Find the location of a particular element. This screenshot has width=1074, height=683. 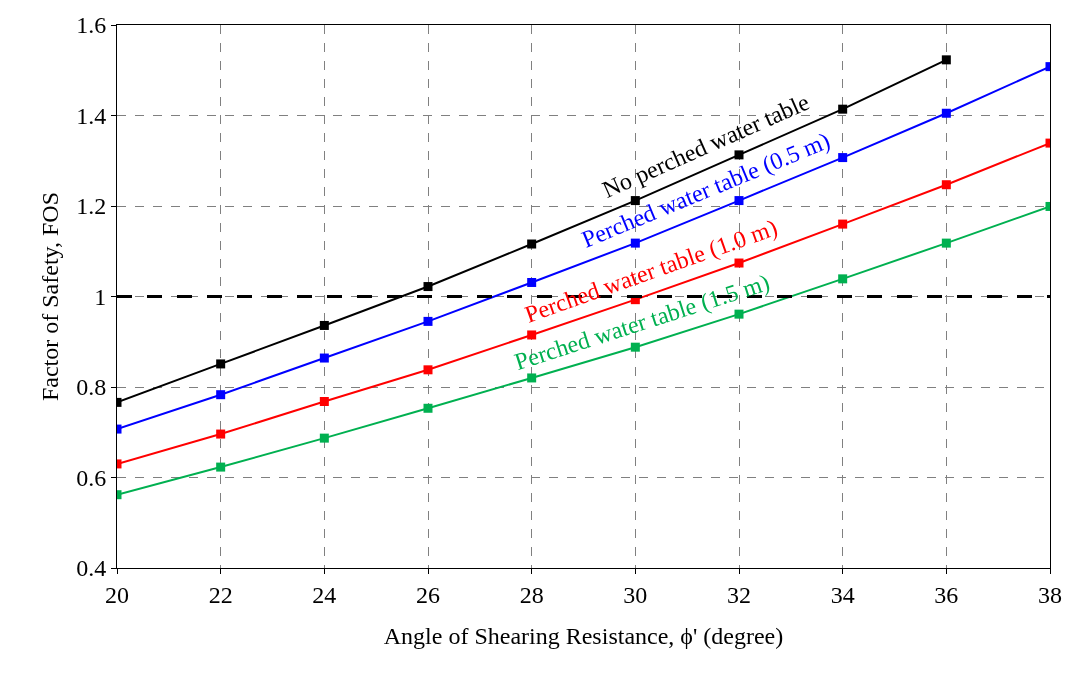

y-tick-label: 0.8 is located at coordinates (91, 387).